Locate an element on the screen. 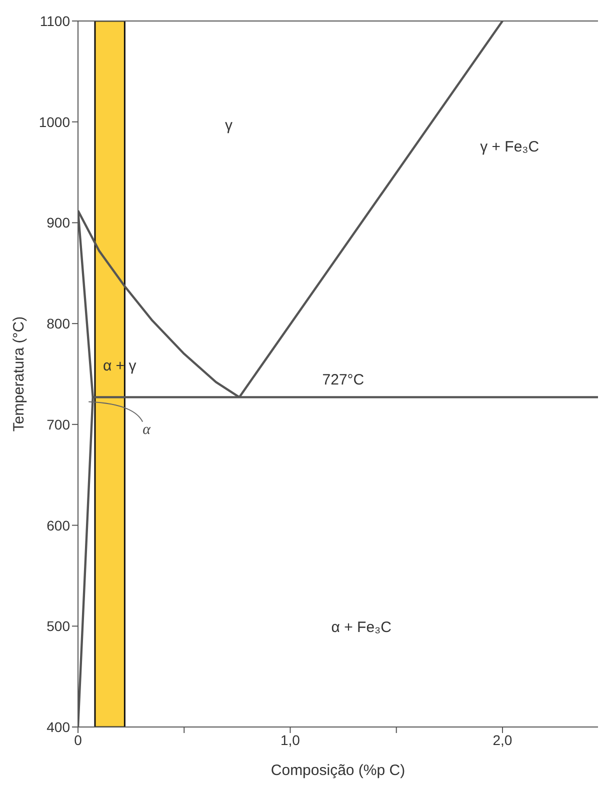  y-tick-label: 1000 is located at coordinates (54, 122).